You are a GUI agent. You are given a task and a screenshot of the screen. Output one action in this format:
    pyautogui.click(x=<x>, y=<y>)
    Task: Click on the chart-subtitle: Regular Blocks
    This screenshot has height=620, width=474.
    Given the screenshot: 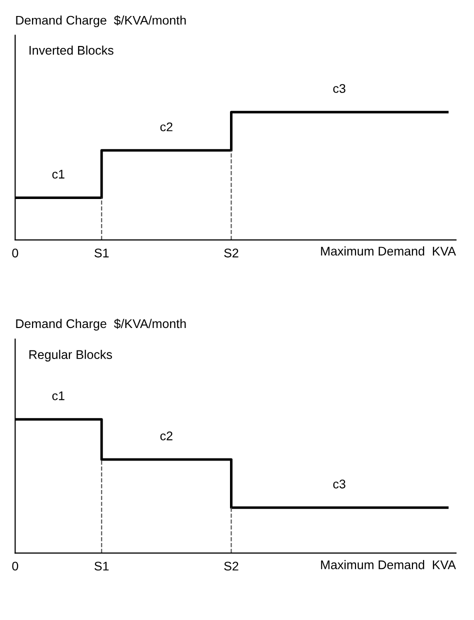 What is the action you would take?
    pyautogui.click(x=70, y=356)
    